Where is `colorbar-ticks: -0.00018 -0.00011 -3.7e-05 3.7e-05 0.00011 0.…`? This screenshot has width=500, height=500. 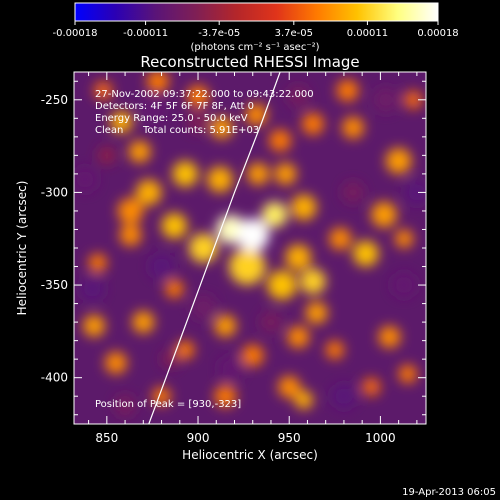 colorbar-ticks: -0.00018 -0.00011 -3.7e-05 3.7e-05 0.00011 0.… is located at coordinates (256, 30).